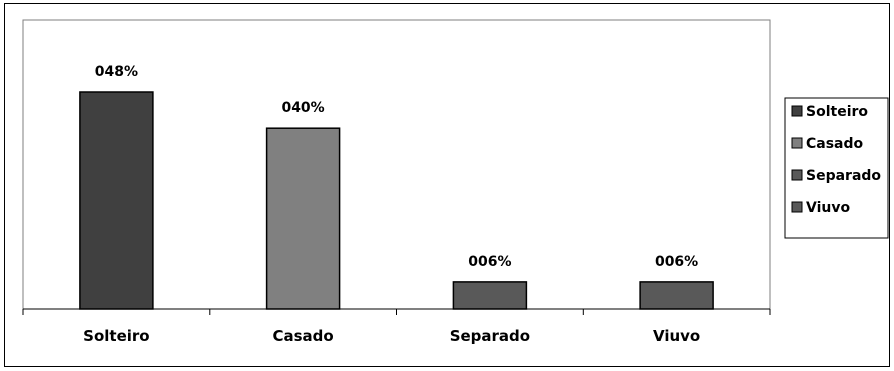  I want to click on legend-label-solteiro: Solteiro, so click(837, 112).